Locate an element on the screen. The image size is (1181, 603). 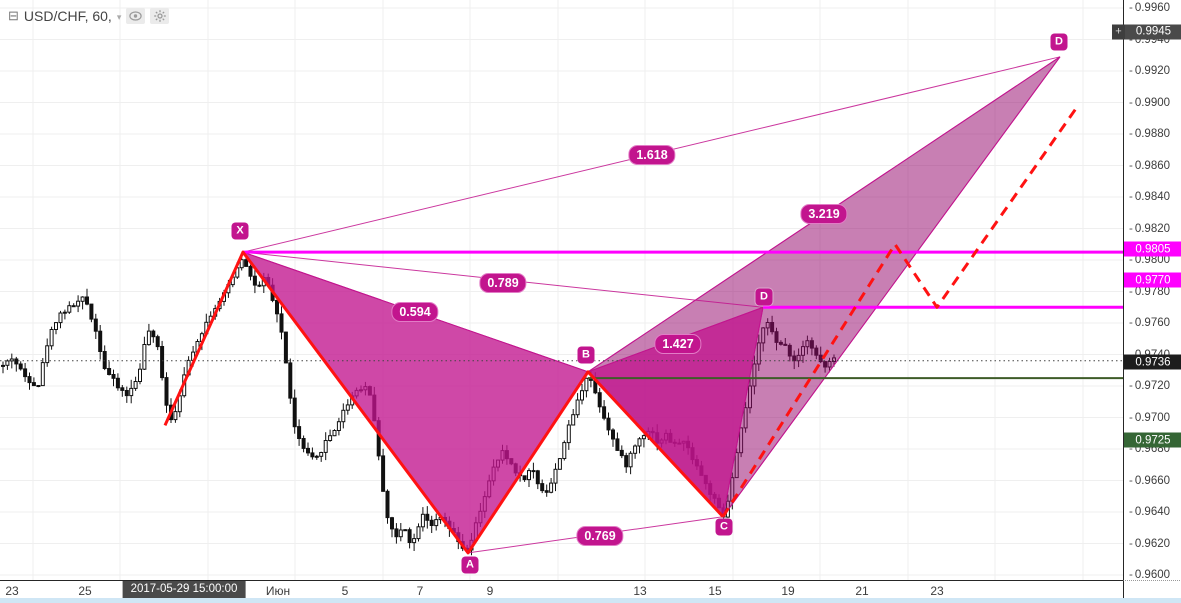
time-tick: 5 is located at coordinates (345, 591).